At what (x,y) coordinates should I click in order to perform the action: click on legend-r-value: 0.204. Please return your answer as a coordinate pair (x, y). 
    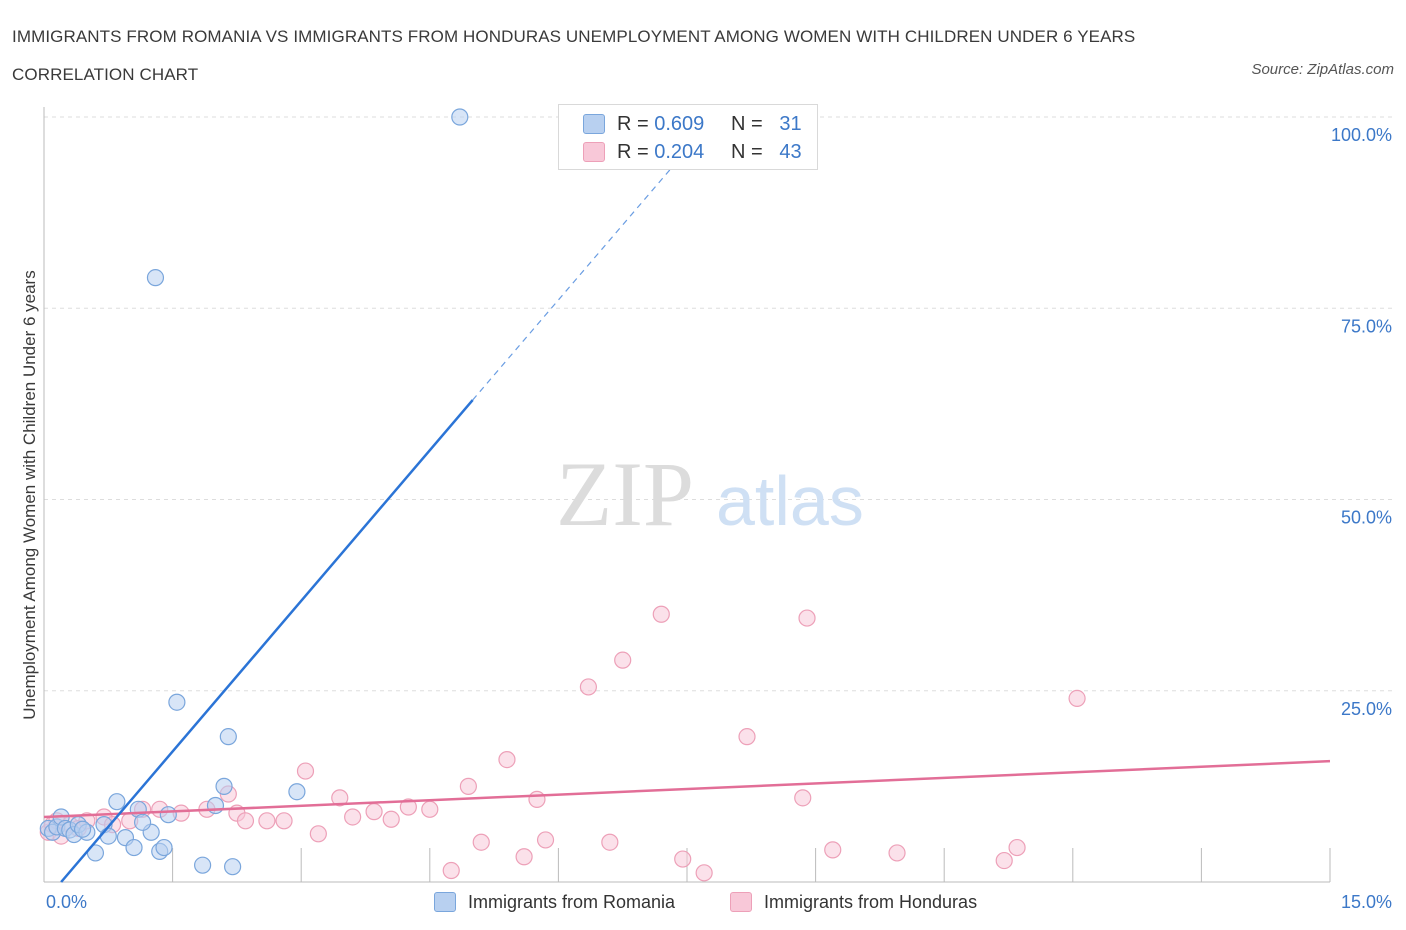
    Looking at the image, I should click on (679, 151).